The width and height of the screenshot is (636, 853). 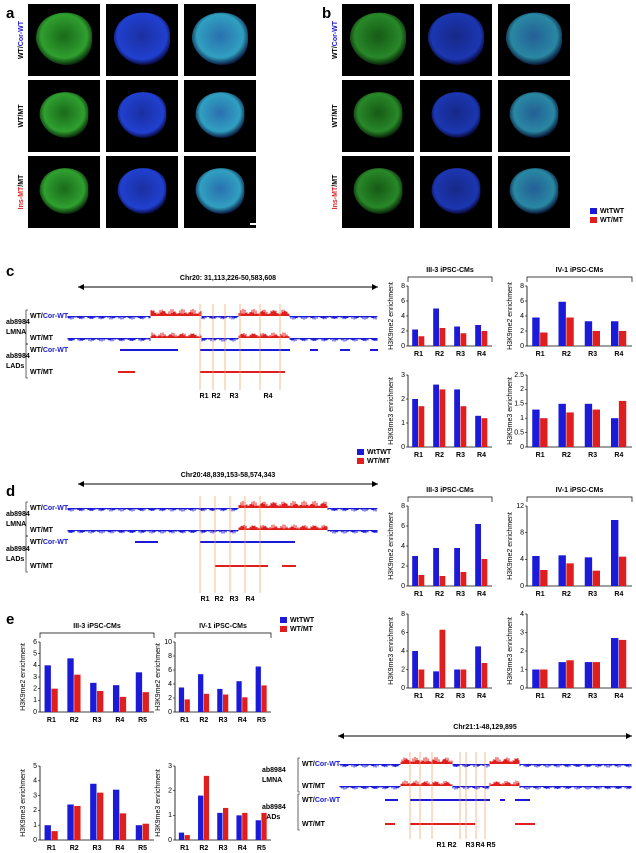 I want to click on y-tick-label: 0.5, so click(x=519, y=432).